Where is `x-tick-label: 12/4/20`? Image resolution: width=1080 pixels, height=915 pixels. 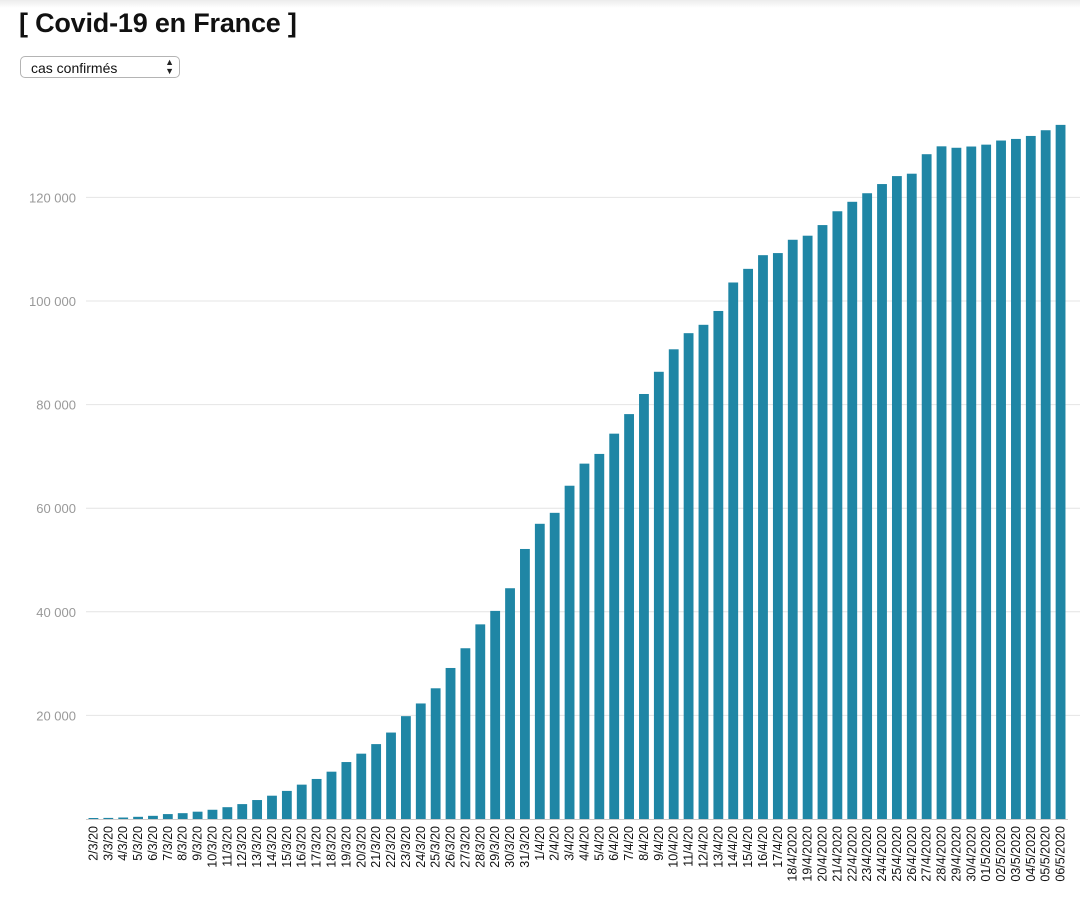
x-tick-label: 12/4/20 is located at coordinates (703, 847).